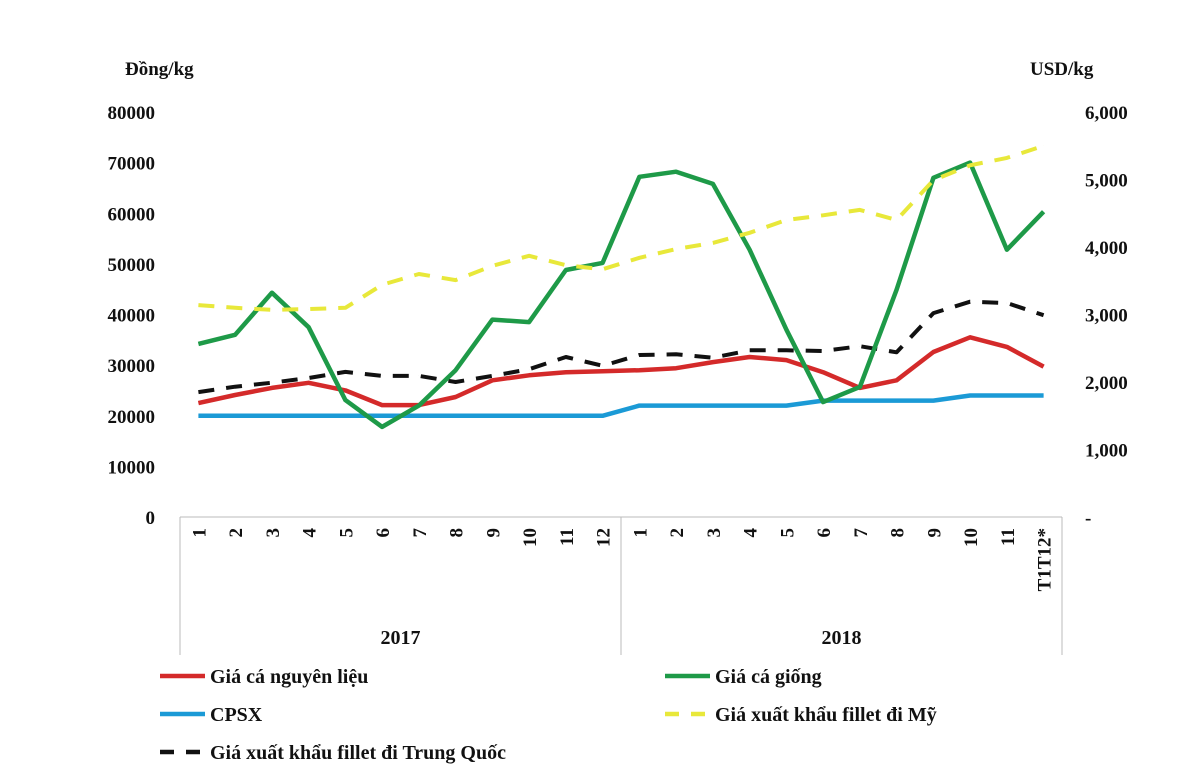 Image resolution: width=1200 pixels, height=778 pixels. I want to click on left-y-tick-label: 30000, so click(132, 366).